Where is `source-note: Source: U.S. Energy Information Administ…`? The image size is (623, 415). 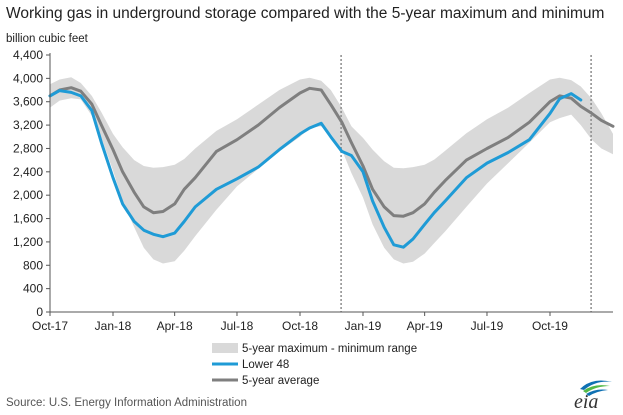
source-note: Source: U.S. Energy Information Administ… is located at coordinates (126, 403).